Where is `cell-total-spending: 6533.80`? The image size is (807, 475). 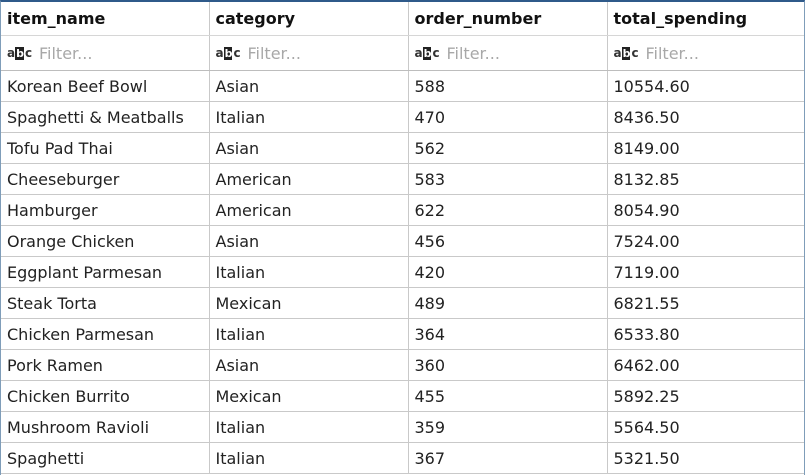 cell-total-spending: 6533.80 is located at coordinates (705, 334).